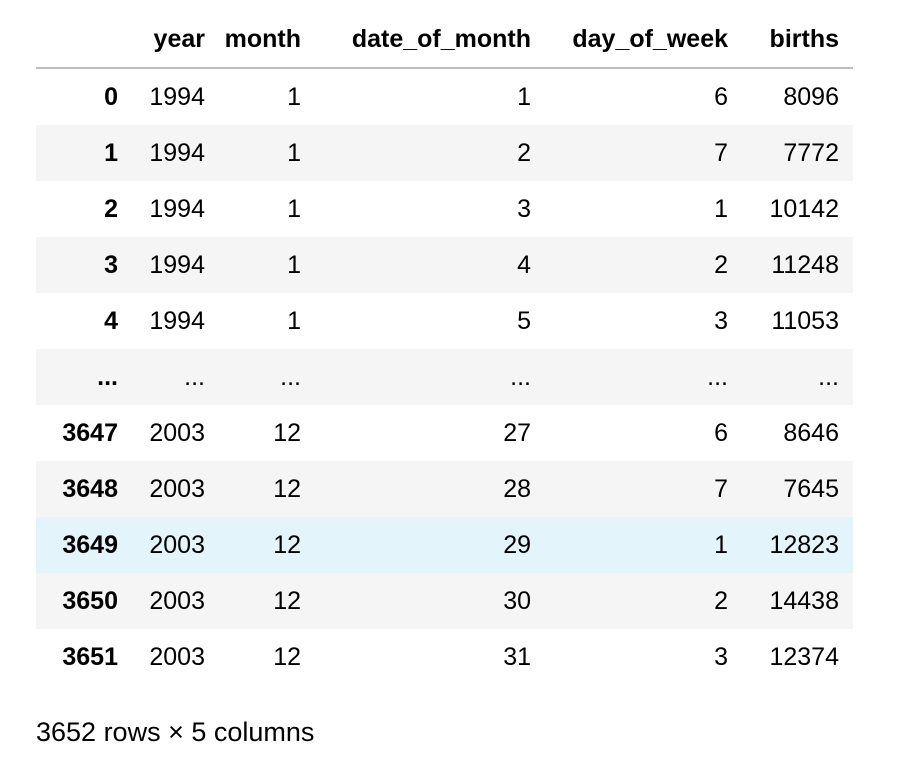 Image resolution: width=900 pixels, height=773 pixels. Describe the element at coordinates (643, 40) in the screenshot. I see `column-header-day-of-week: day_of_week` at that location.